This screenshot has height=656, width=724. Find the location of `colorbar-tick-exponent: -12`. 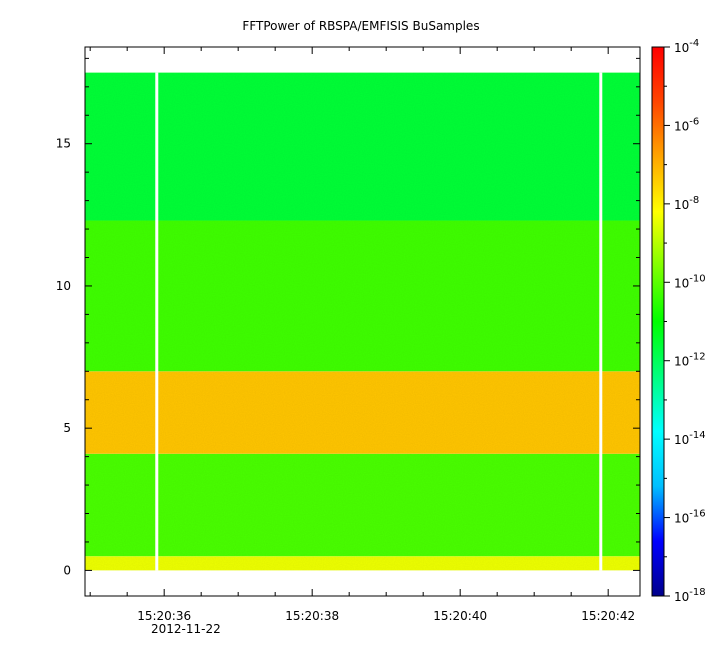

colorbar-tick-exponent: -12 is located at coordinates (697, 357).